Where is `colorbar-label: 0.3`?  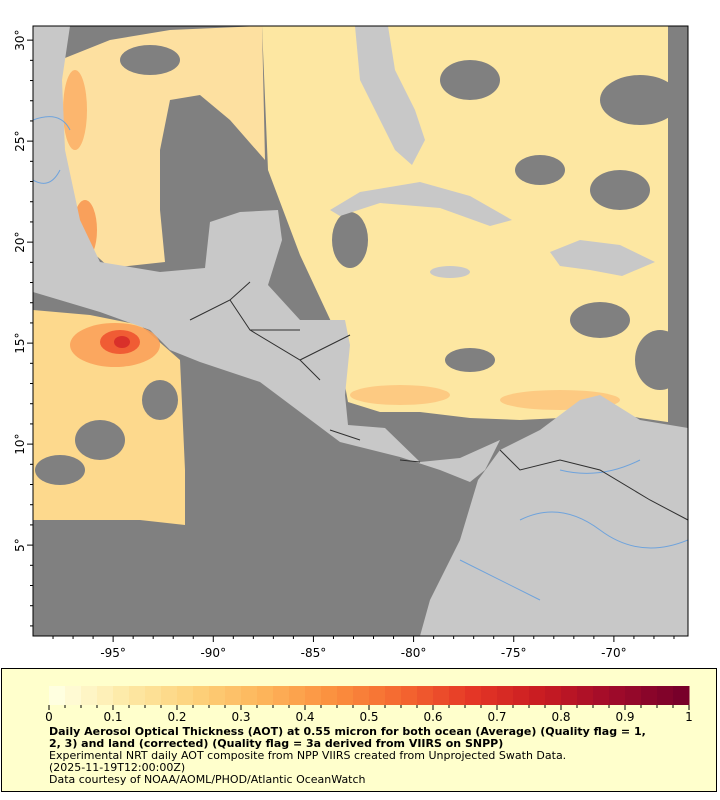
colorbar-label: 0.3 is located at coordinates (240, 717).